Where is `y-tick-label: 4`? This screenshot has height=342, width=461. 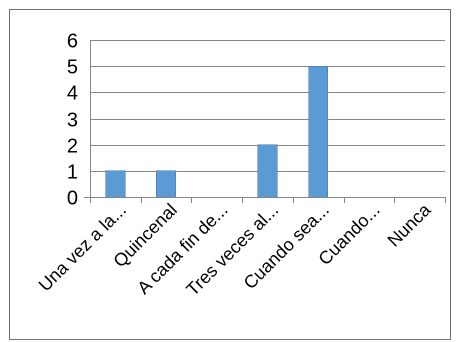
y-tick-label: 4 is located at coordinates (72, 94).